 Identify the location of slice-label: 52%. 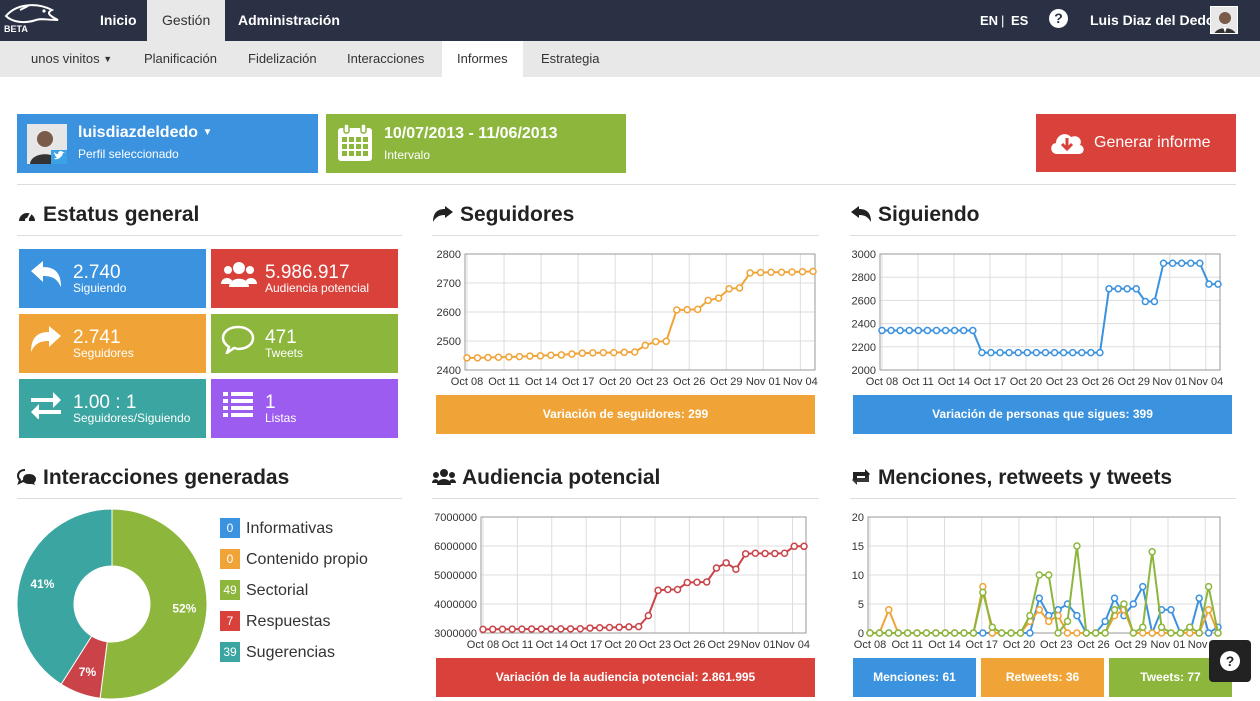
(184, 609).